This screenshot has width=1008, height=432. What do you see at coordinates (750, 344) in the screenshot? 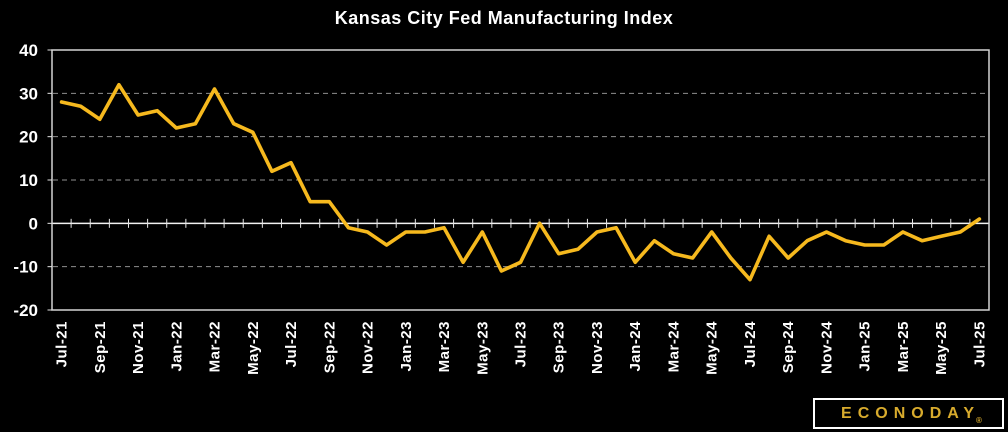
I see `x-axis-label: Jul-24` at bounding box center [750, 344].